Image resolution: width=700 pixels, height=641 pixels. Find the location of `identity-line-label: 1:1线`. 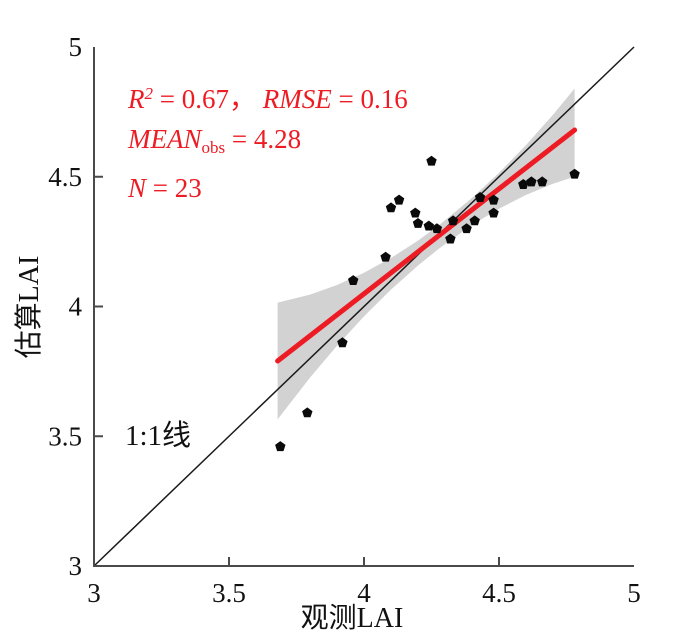

identity-line-label: 1:1线 is located at coordinates (158, 436).